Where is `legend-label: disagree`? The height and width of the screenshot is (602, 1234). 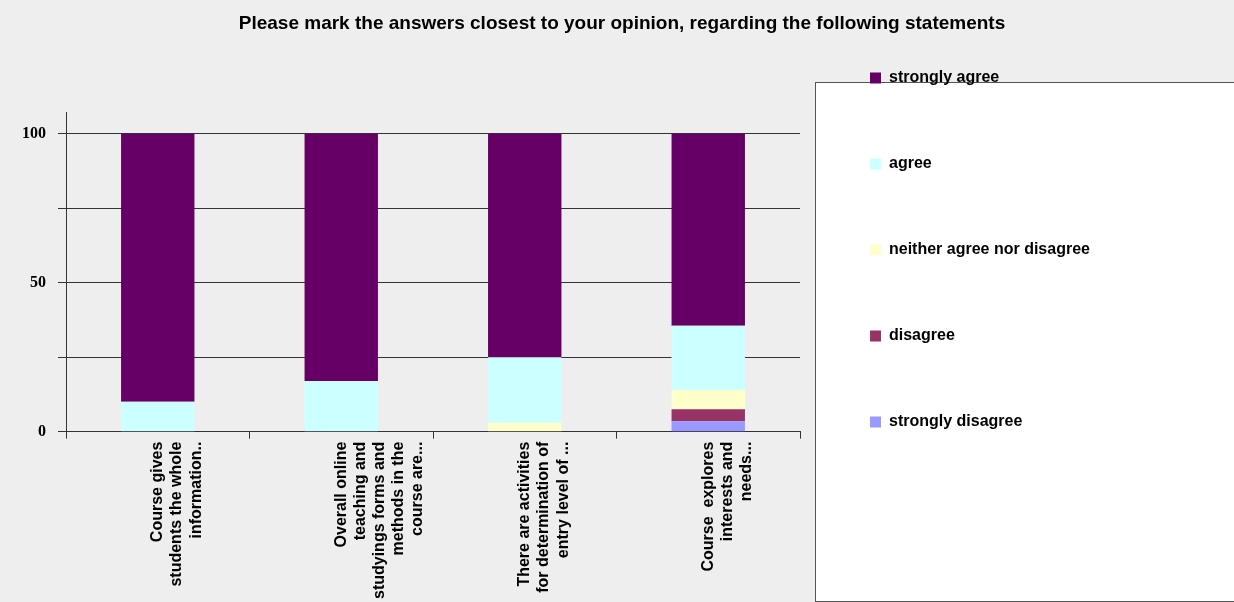 legend-label: disagree is located at coordinates (922, 335).